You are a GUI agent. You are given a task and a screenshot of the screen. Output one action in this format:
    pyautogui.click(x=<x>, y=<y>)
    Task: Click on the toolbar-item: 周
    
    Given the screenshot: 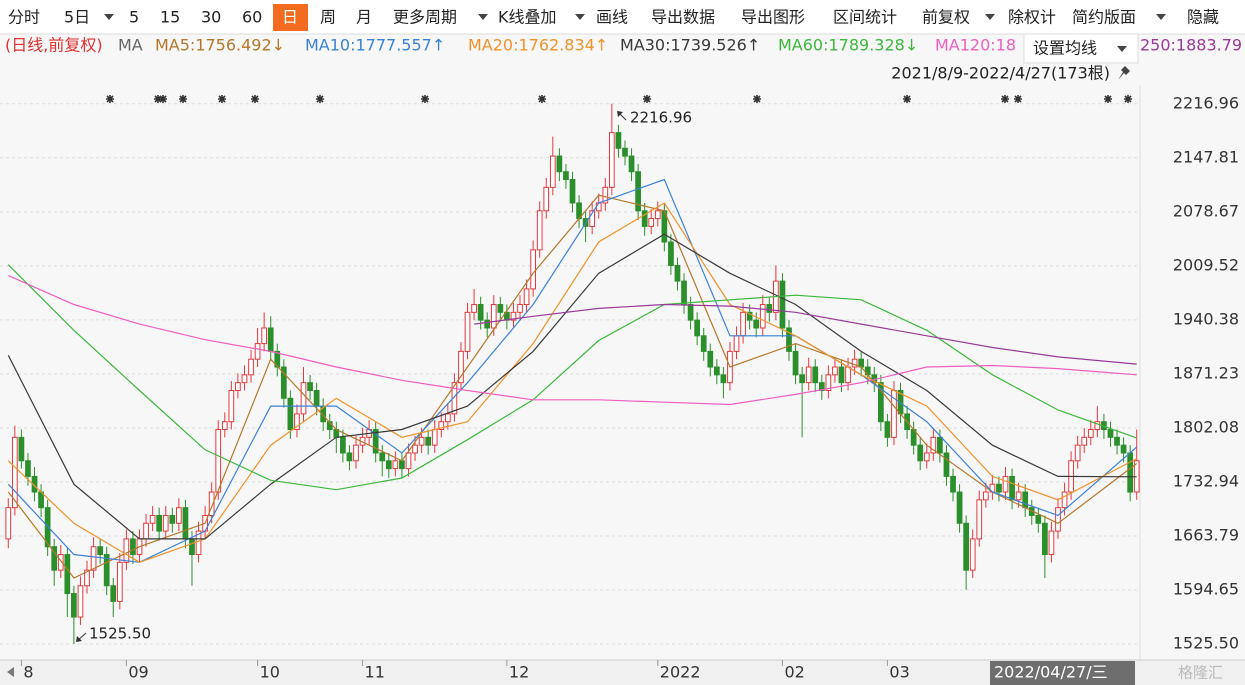 What is the action you would take?
    pyautogui.click(x=328, y=17)
    